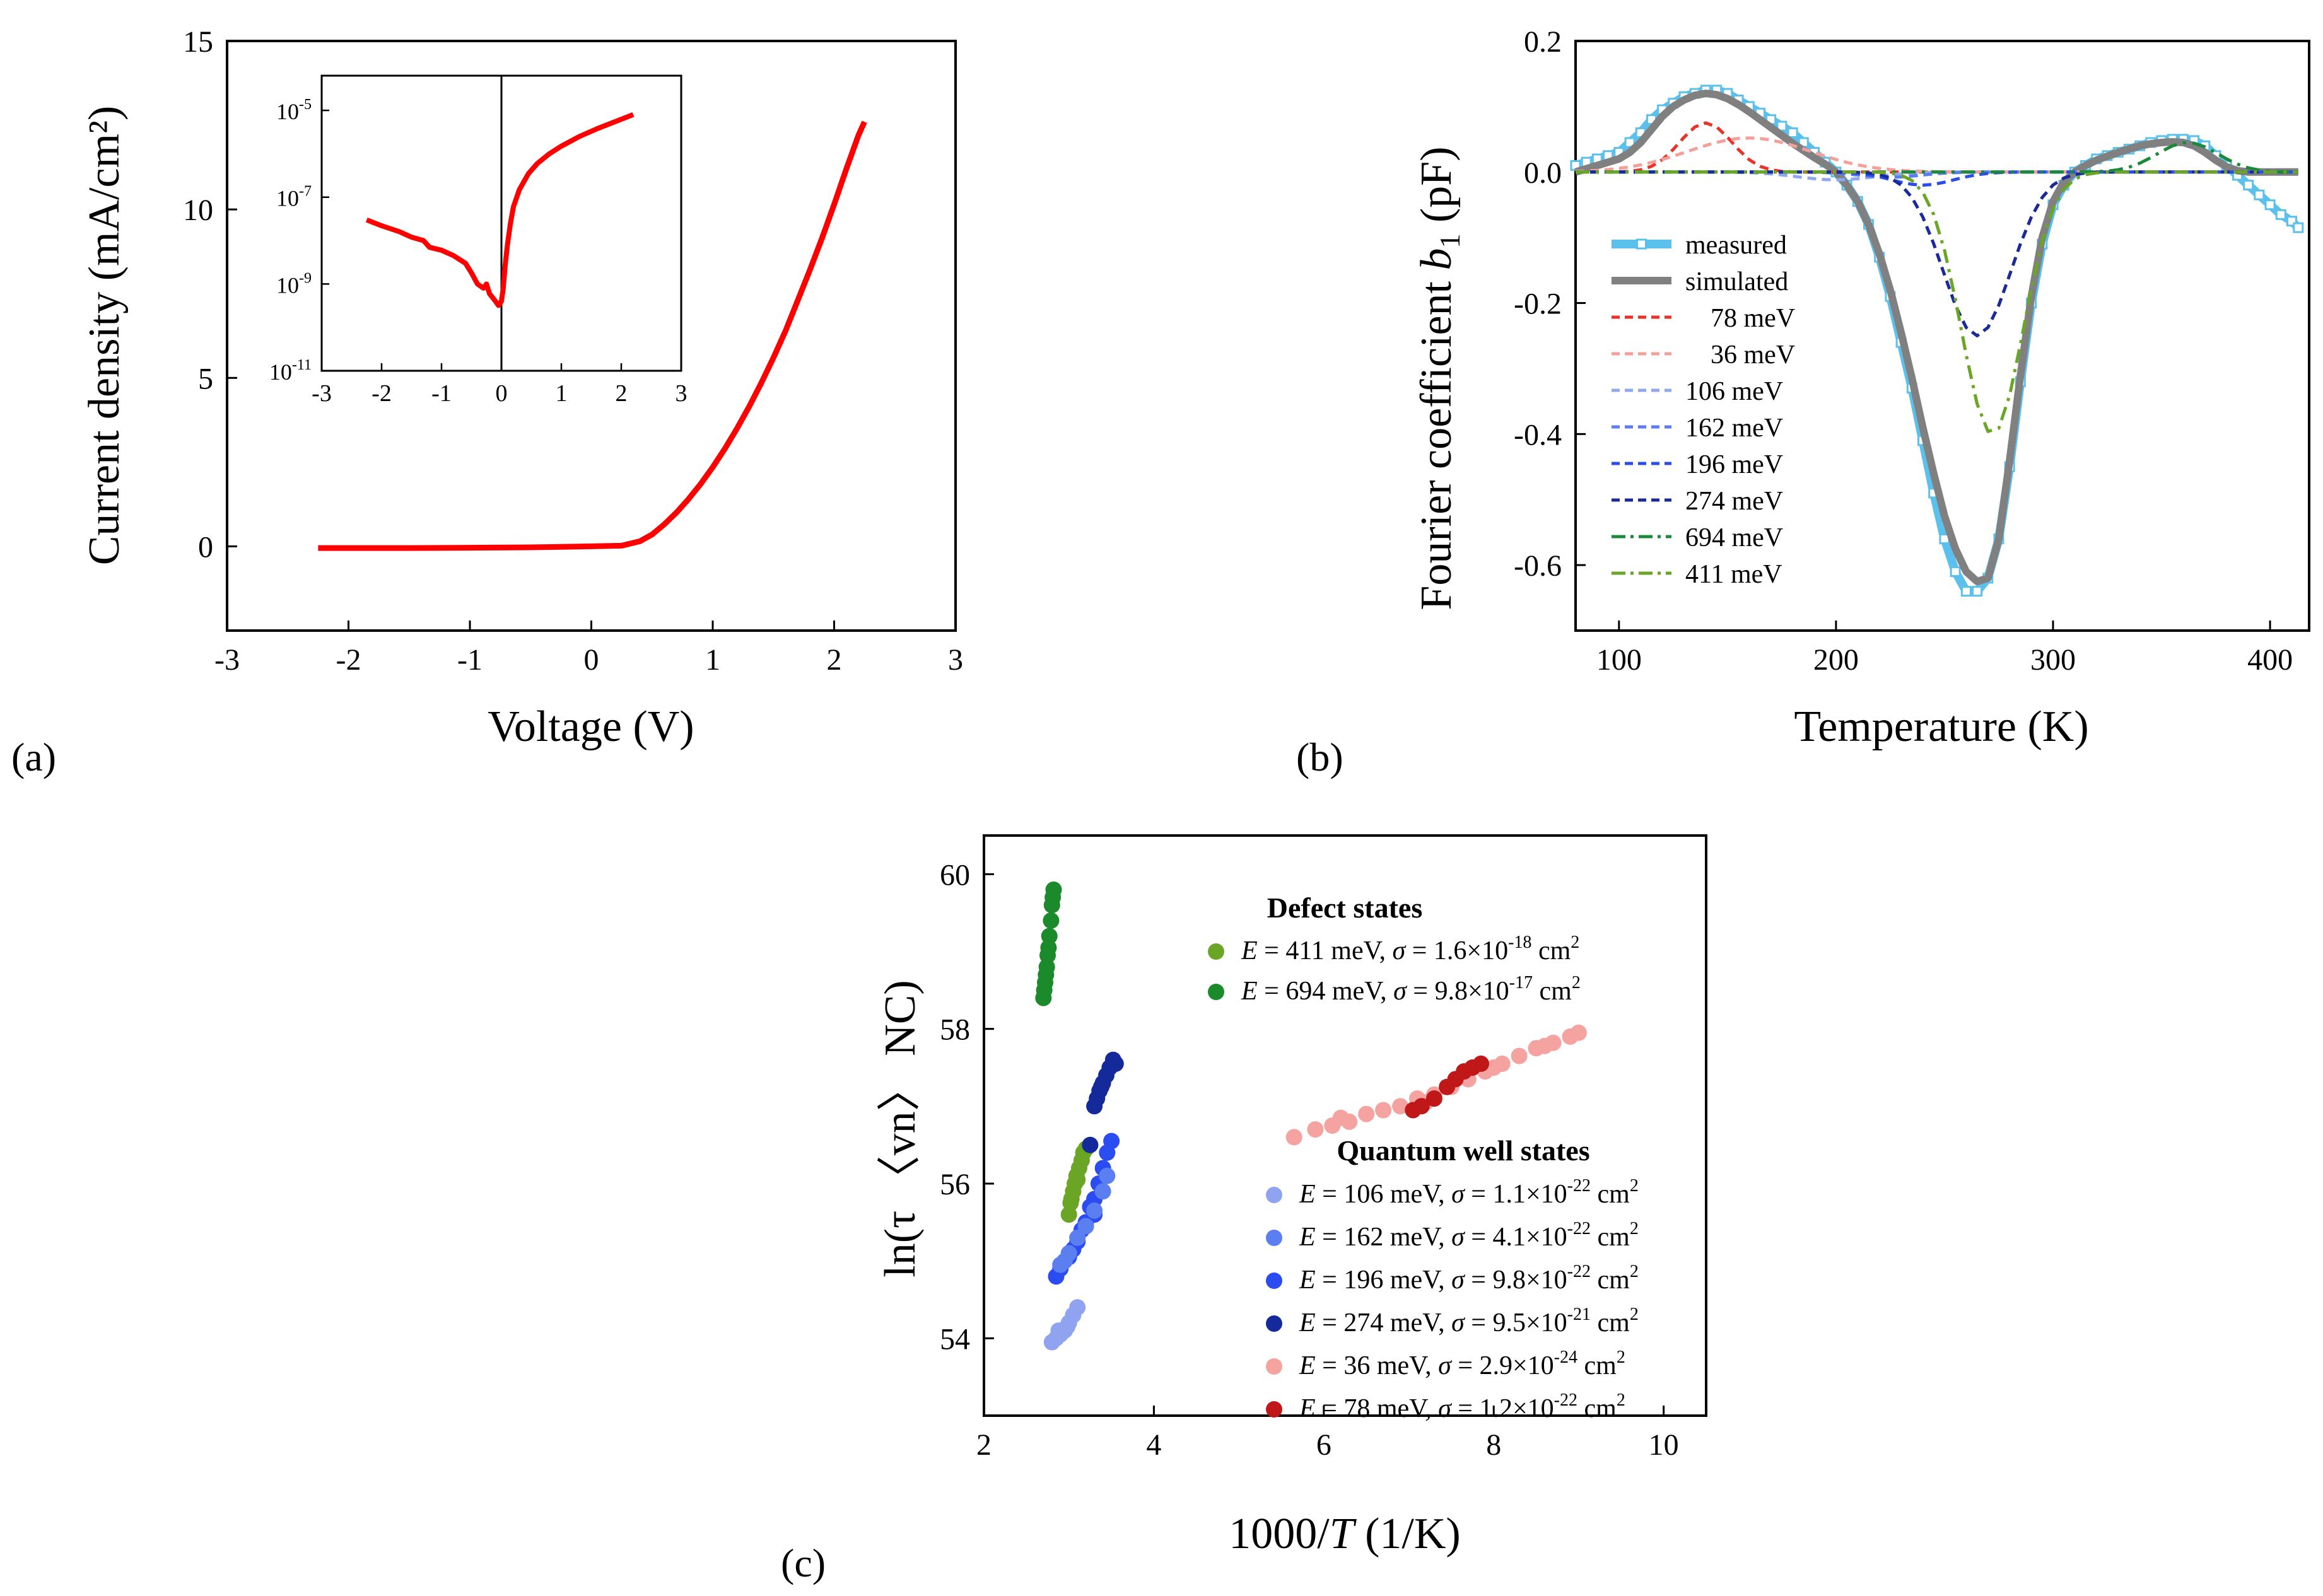  What do you see at coordinates (1436, 259) in the screenshot?
I see `panel-b-y-label-var: b` at bounding box center [1436, 259].